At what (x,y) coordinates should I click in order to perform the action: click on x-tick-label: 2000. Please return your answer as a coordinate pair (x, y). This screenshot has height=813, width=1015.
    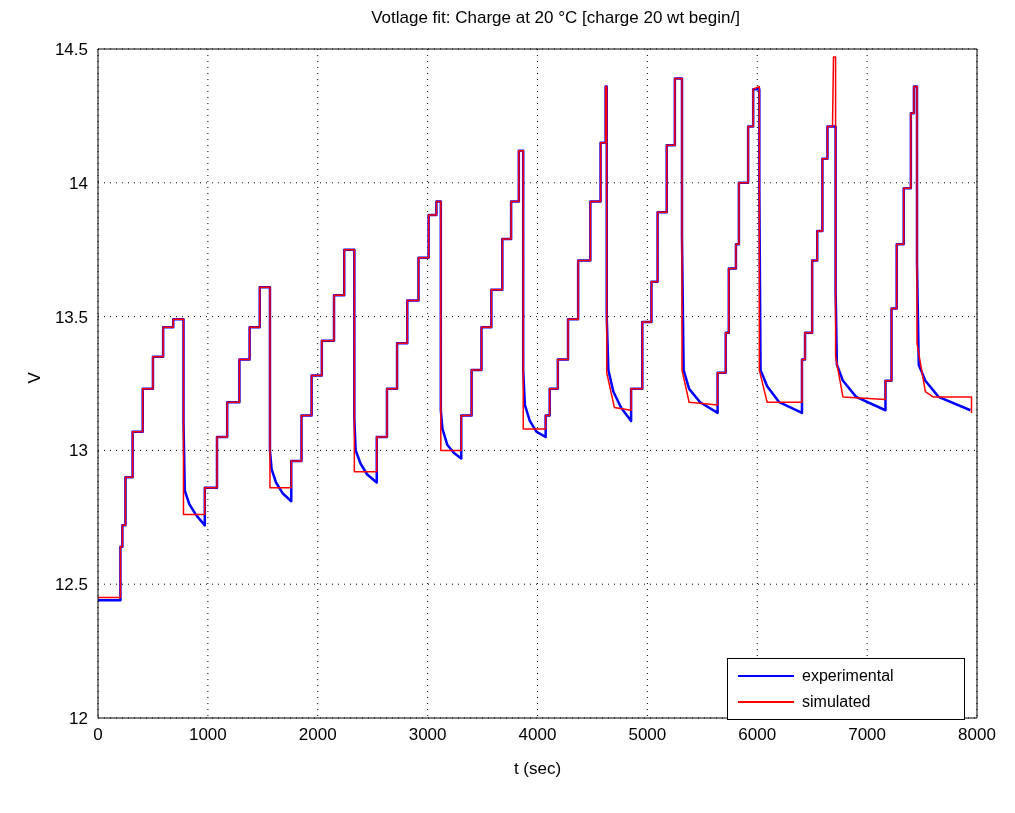
    Looking at the image, I should click on (317, 735).